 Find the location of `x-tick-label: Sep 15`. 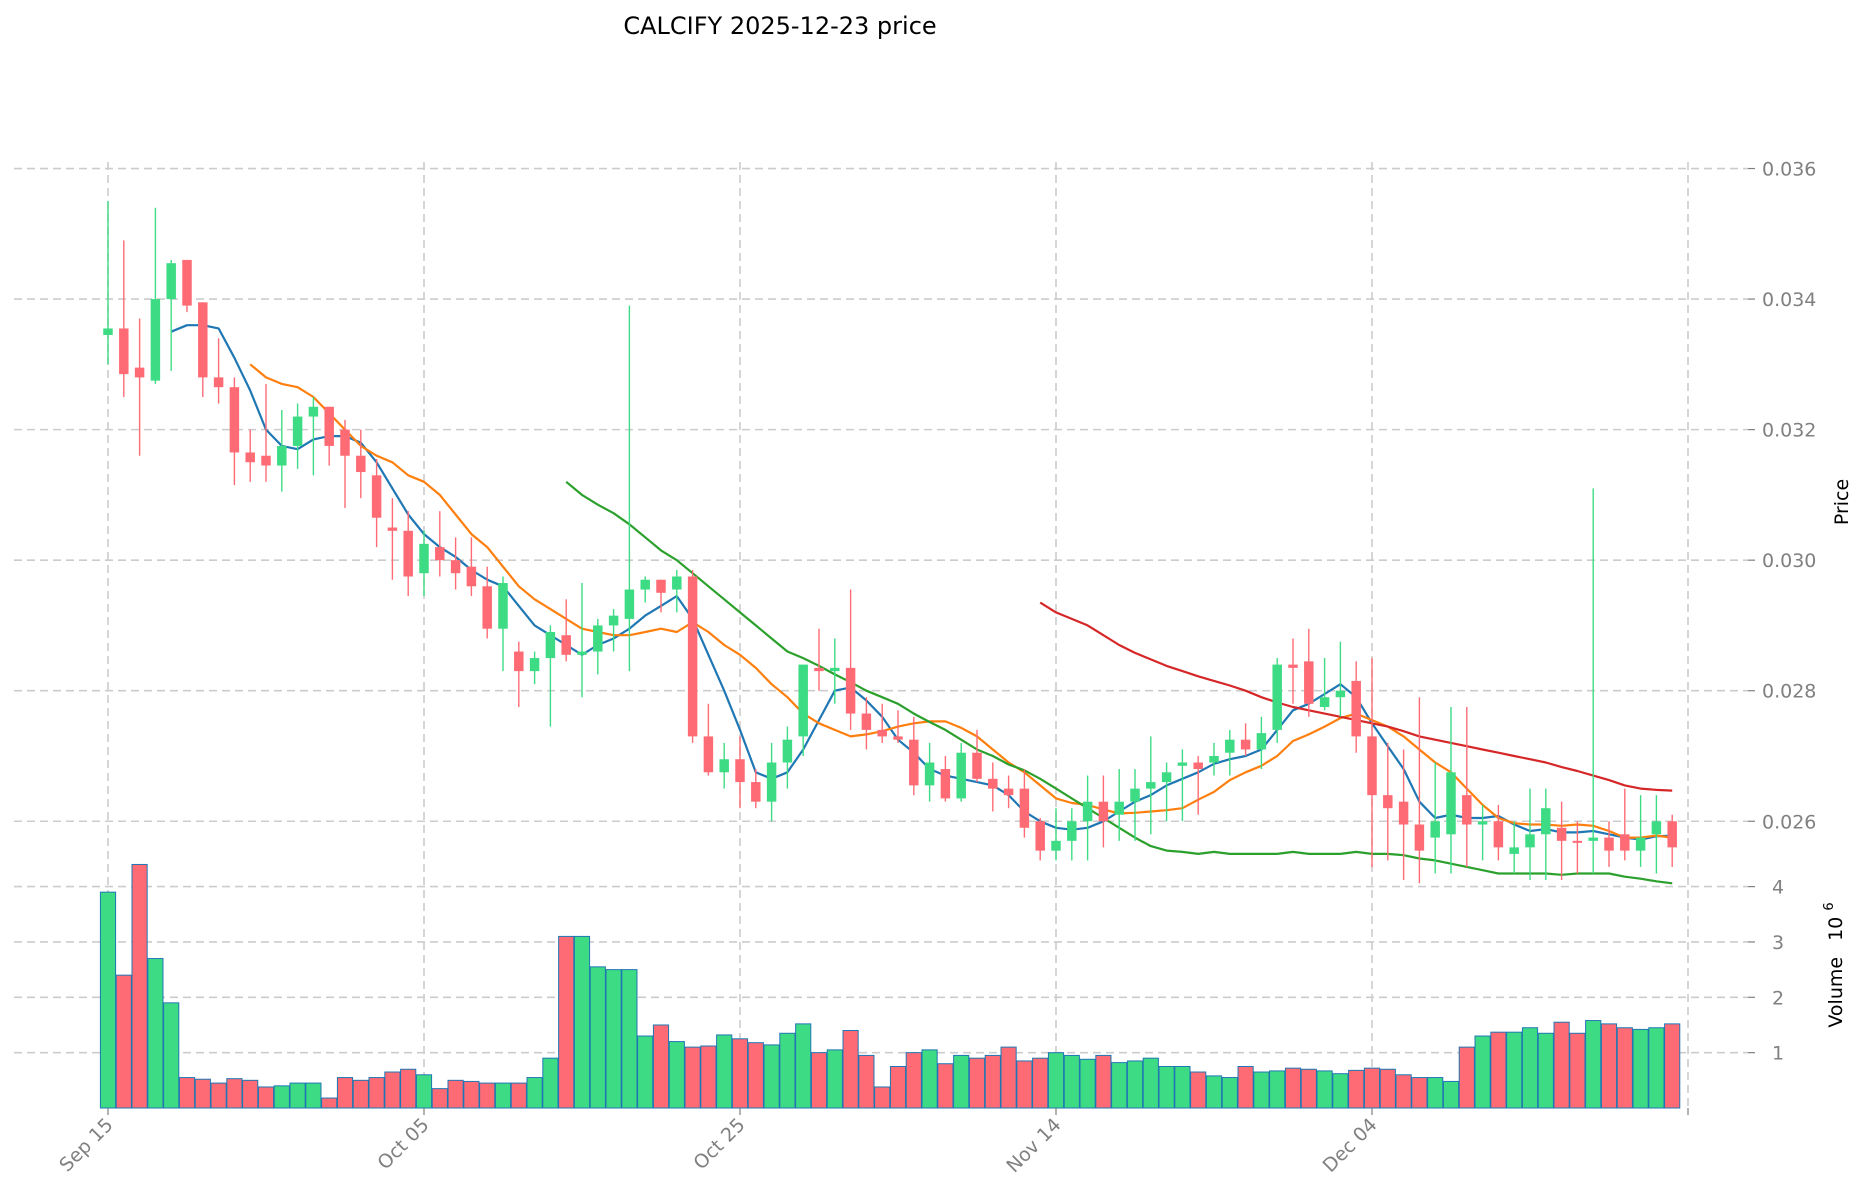

x-tick-label: Sep 15 is located at coordinates (86, 1145).